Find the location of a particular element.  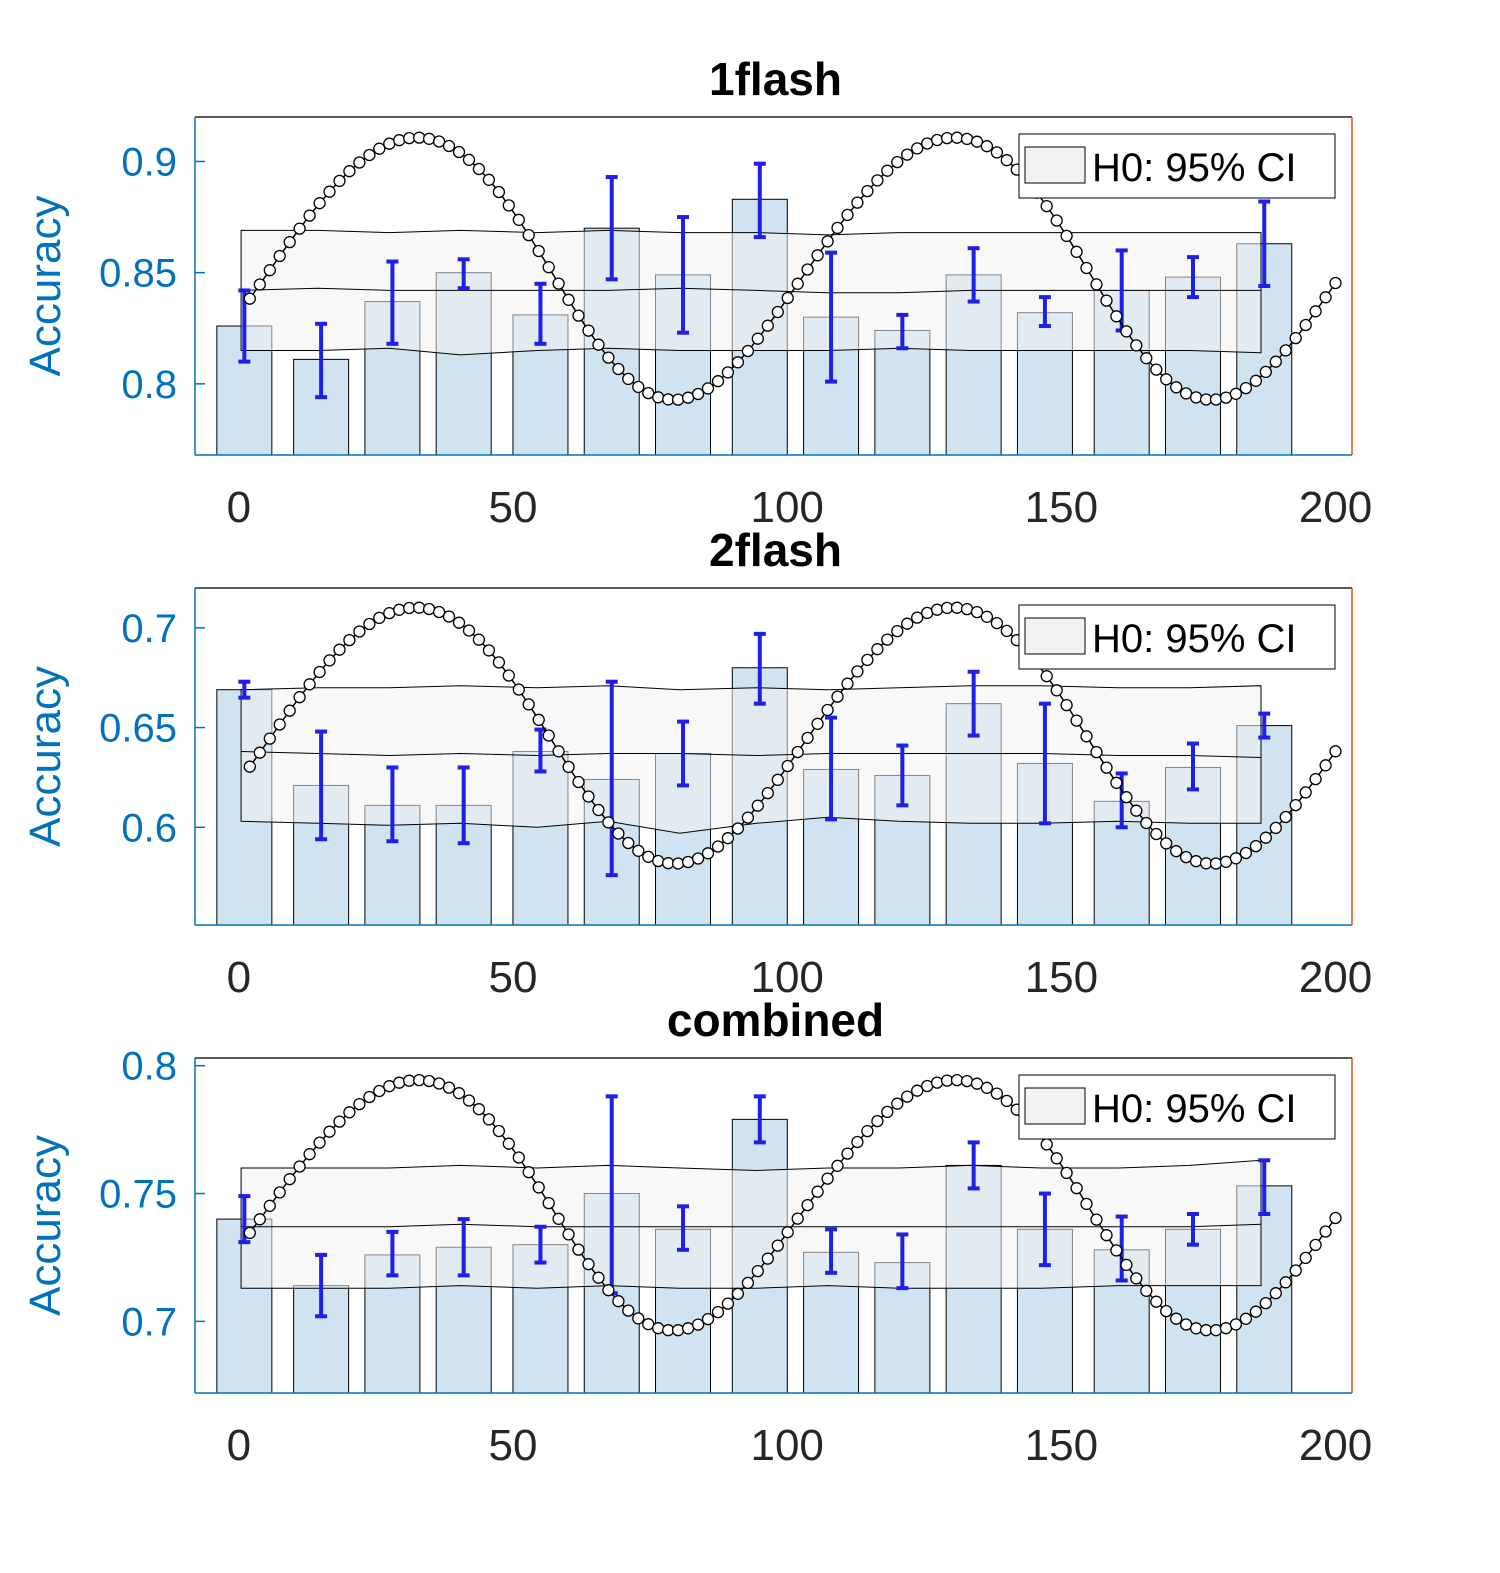

x-tick-label: 100 is located at coordinates (786, 507).